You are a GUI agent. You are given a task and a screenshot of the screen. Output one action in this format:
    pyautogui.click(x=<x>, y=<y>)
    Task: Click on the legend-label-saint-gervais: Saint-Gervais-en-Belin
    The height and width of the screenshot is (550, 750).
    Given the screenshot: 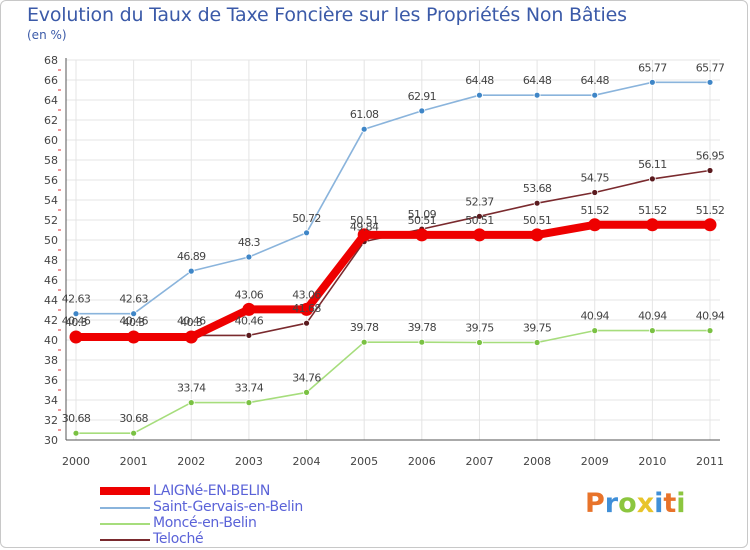 What is the action you would take?
    pyautogui.click(x=228, y=507)
    